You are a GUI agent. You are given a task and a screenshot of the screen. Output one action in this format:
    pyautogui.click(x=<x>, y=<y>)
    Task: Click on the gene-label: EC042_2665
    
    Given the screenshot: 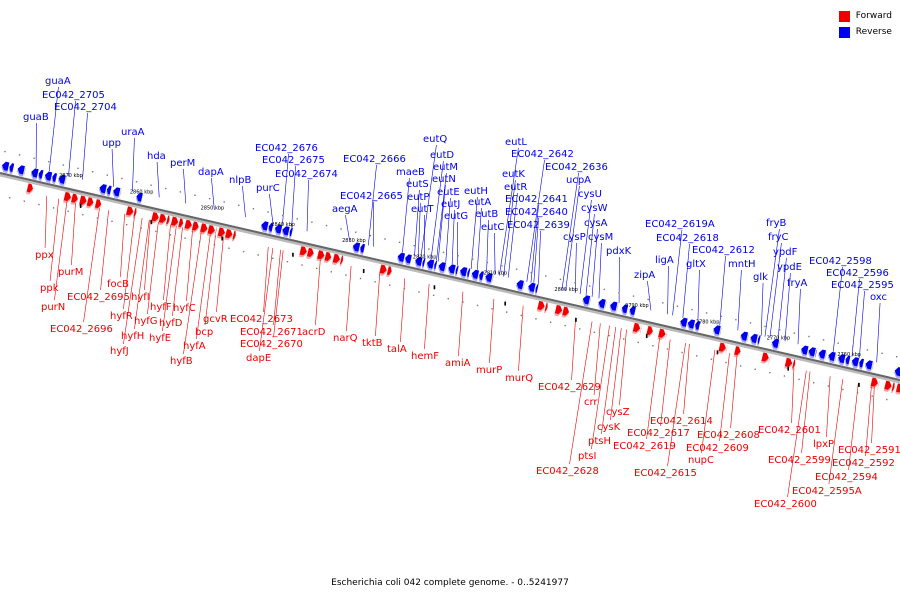 What is the action you would take?
    pyautogui.click(x=371, y=196)
    